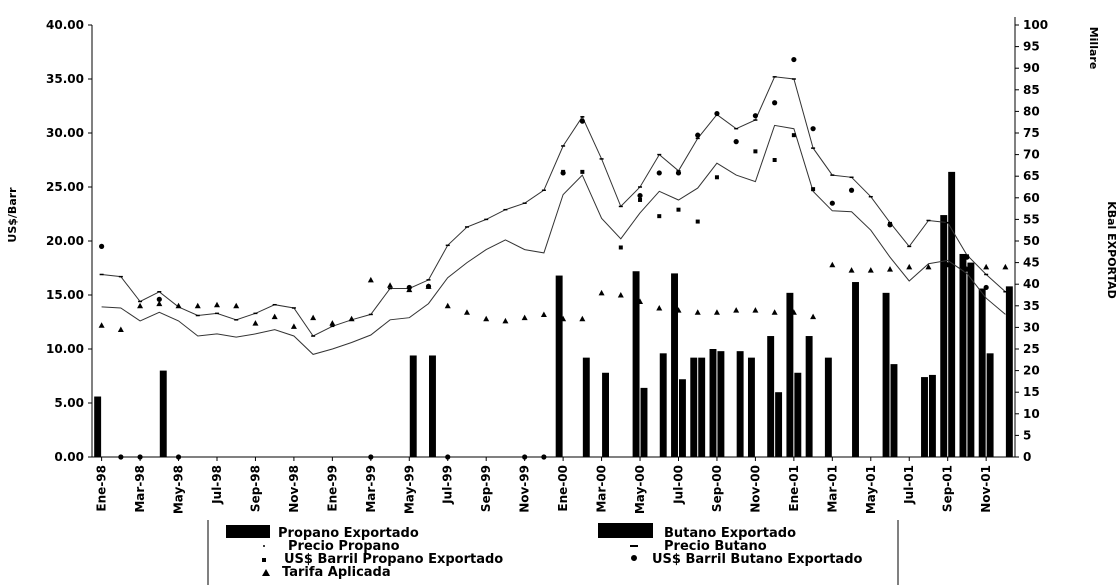  I want to click on right-tick-label: 15, so click(1031, 392).